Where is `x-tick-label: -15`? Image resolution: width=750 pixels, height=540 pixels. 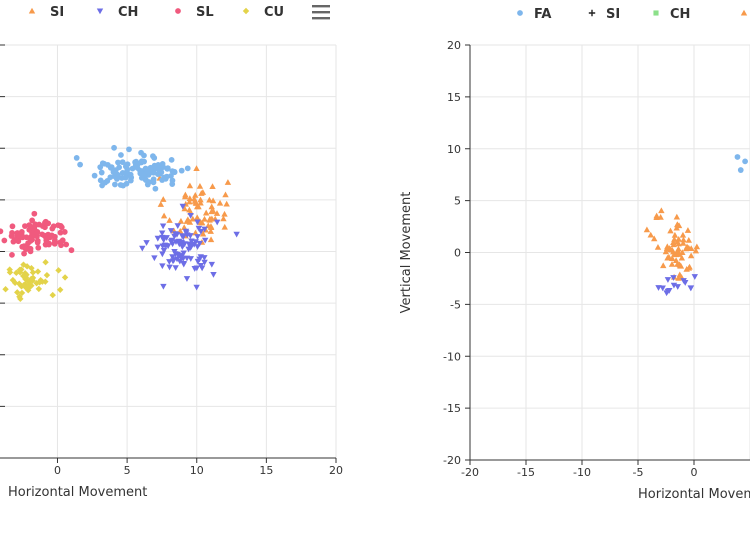
x-tick-label: -15 is located at coordinates (526, 472).